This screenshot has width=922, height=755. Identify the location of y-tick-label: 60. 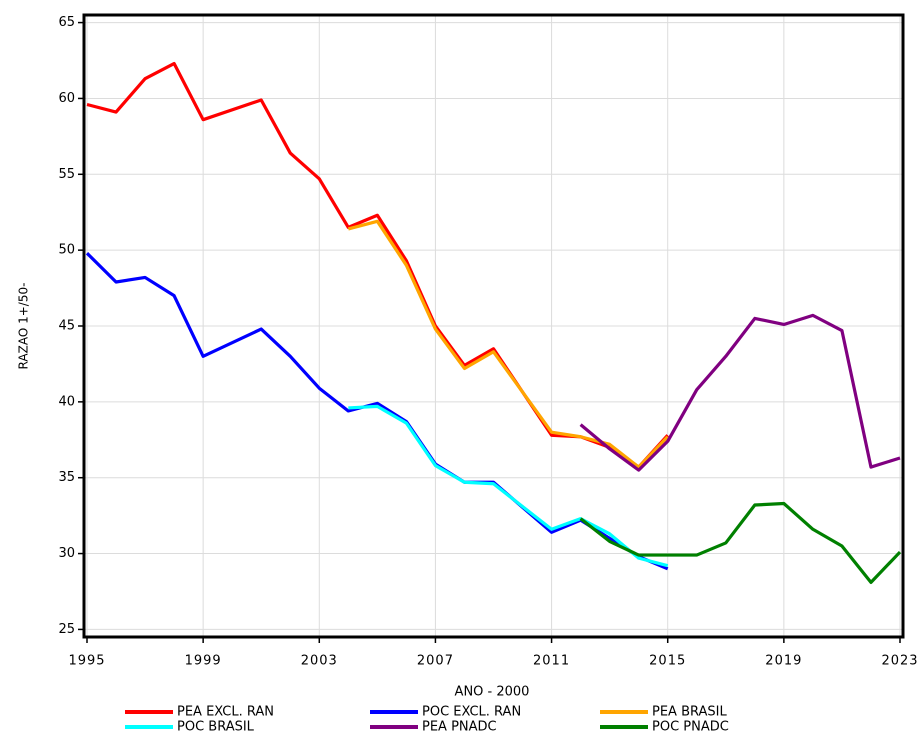
(66, 98).